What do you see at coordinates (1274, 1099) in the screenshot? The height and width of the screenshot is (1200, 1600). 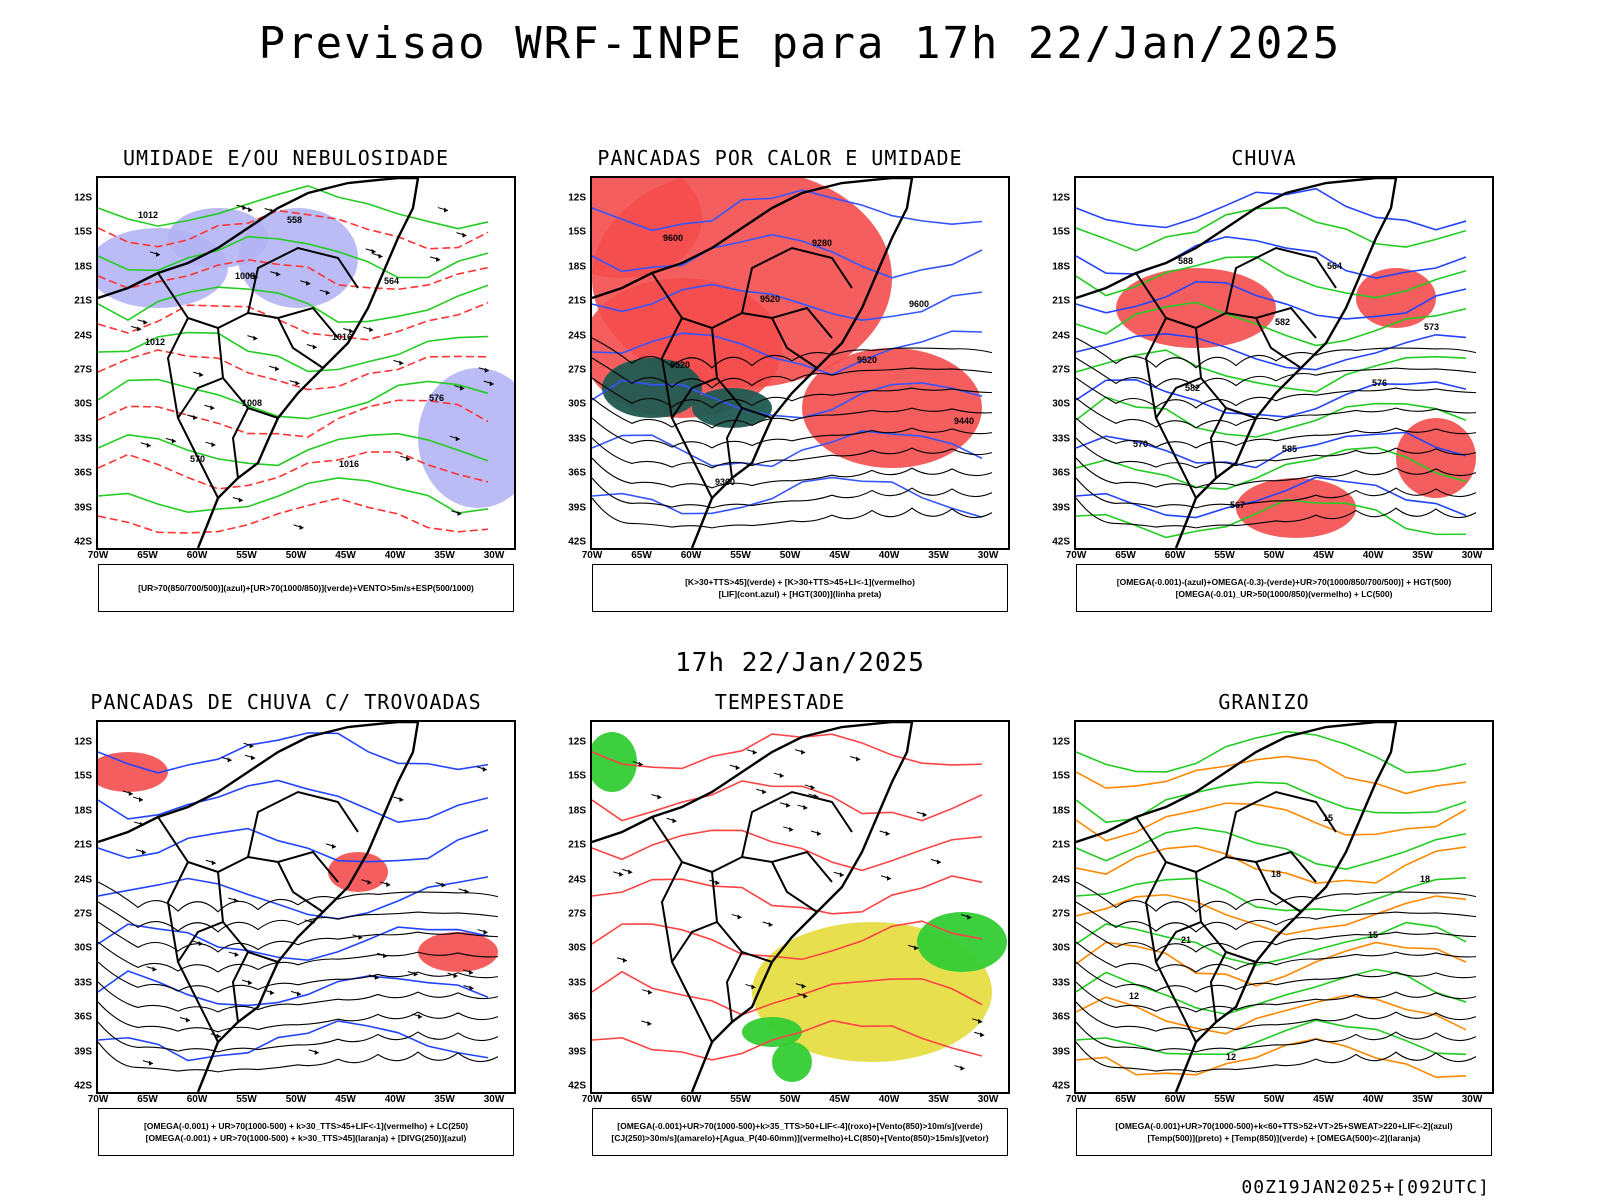 I see `lon-tick-label: 50W` at bounding box center [1274, 1099].